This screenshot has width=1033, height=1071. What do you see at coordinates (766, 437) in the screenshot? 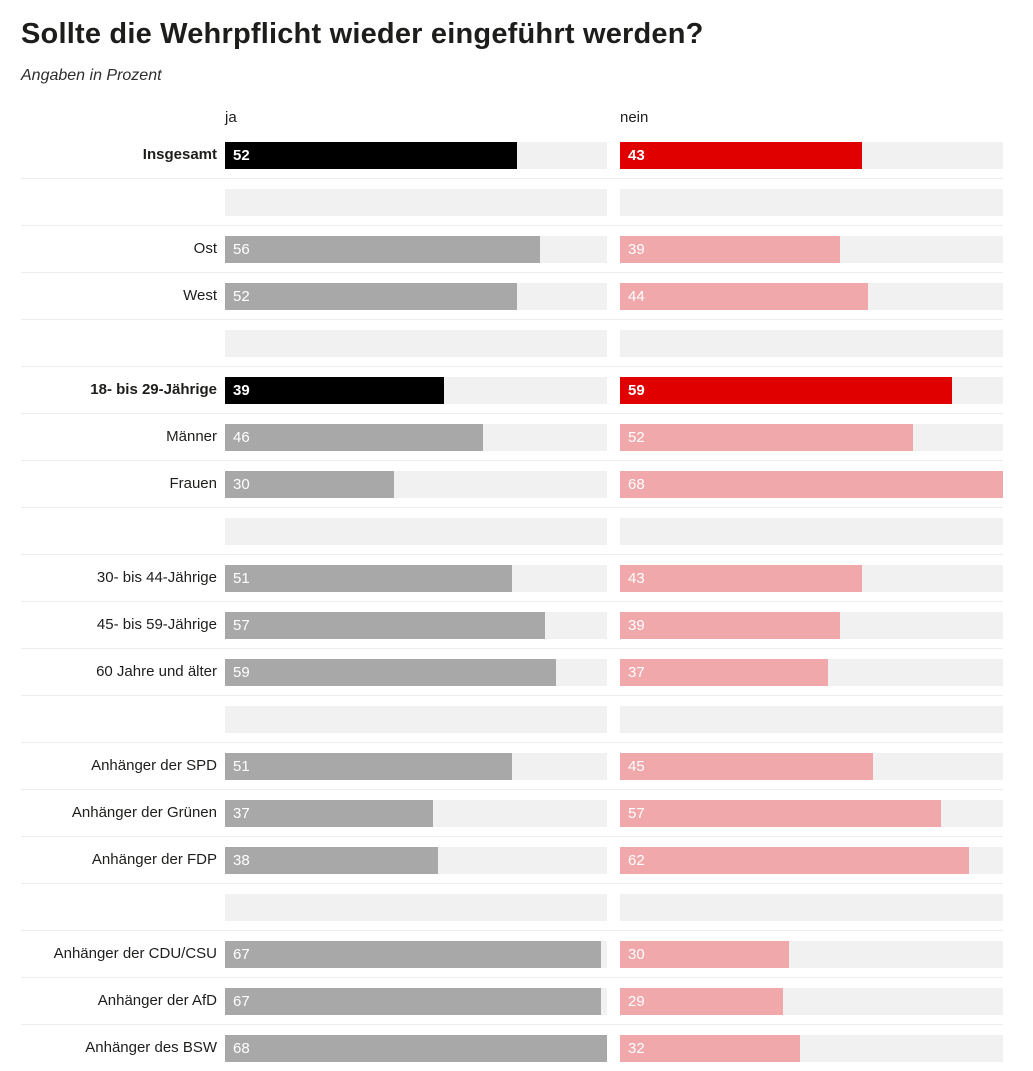
I see `nein-bar: 52` at bounding box center [766, 437].